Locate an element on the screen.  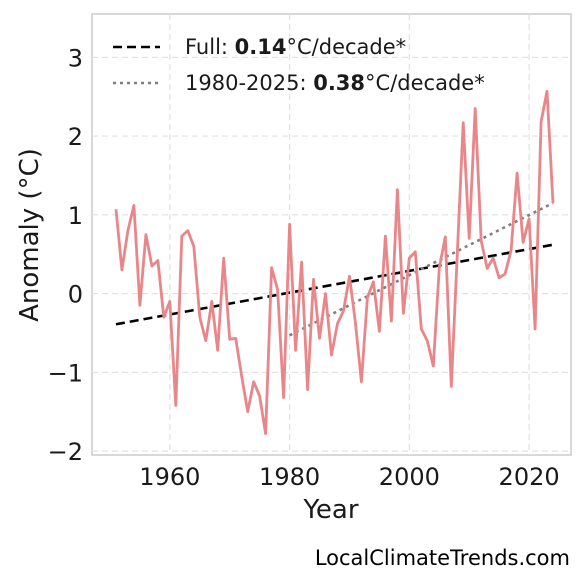
legend-entry: Full: 0.14°C/decade* is located at coordinates (295, 47).